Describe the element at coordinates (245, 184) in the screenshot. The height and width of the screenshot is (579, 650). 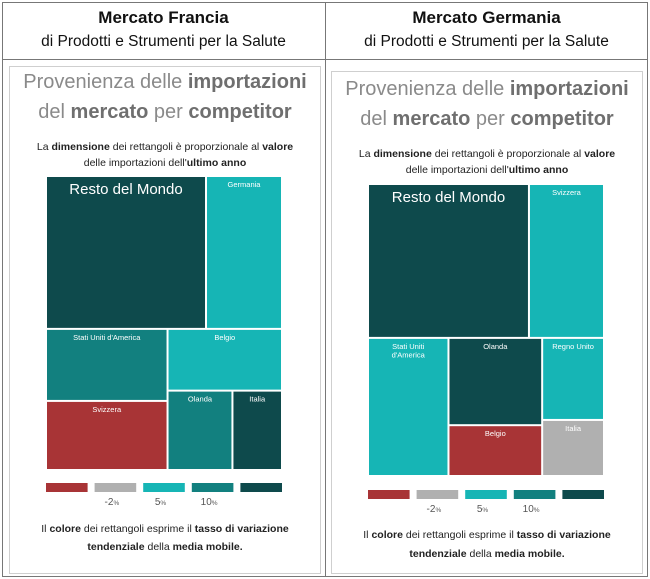
I see `treemap-label: Germania` at that location.